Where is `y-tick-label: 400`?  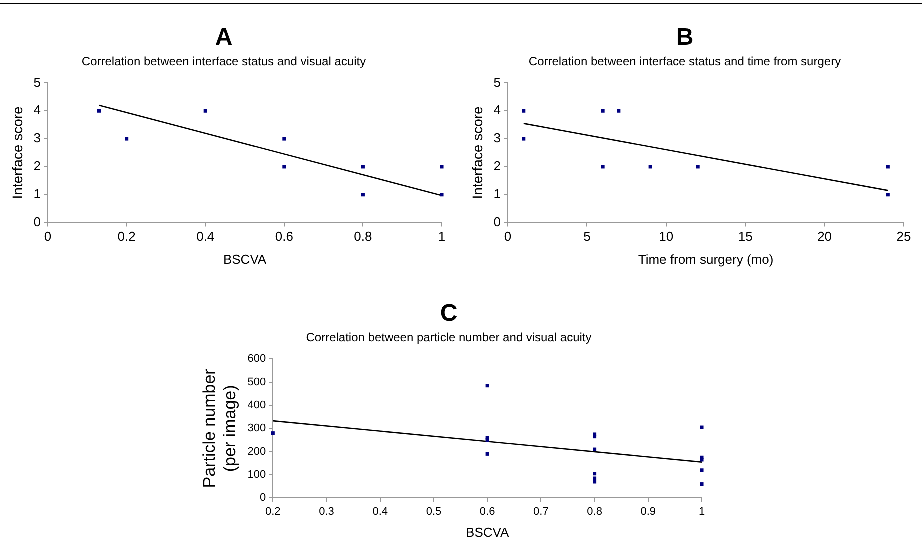
y-tick-label: 400 is located at coordinates (257, 406).